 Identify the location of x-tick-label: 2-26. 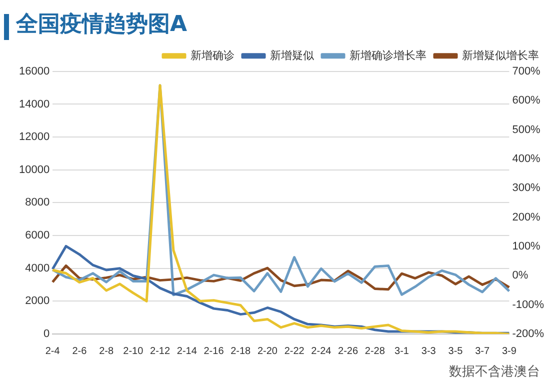
(348, 351).